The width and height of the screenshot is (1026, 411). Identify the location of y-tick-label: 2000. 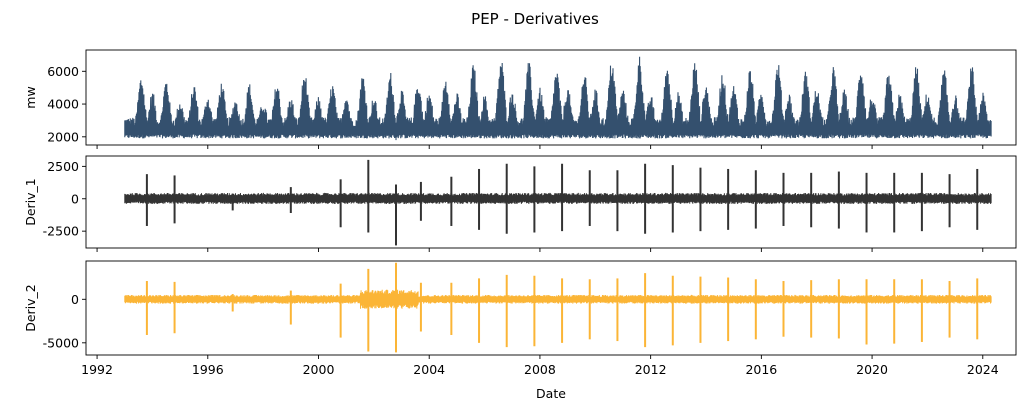
(63, 136).